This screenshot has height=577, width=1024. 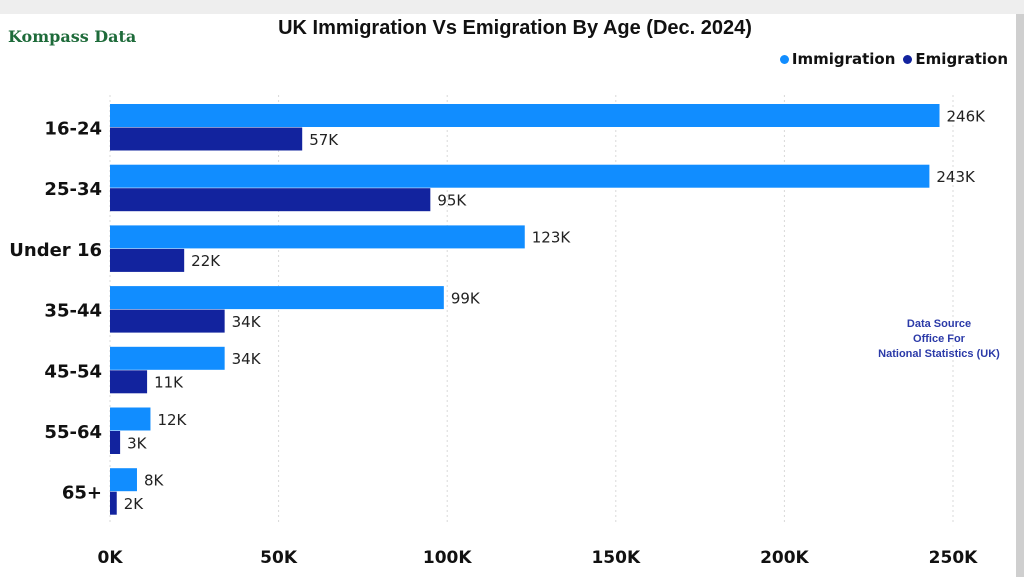 What do you see at coordinates (154, 480) in the screenshot?
I see `data-label: 8K` at bounding box center [154, 480].